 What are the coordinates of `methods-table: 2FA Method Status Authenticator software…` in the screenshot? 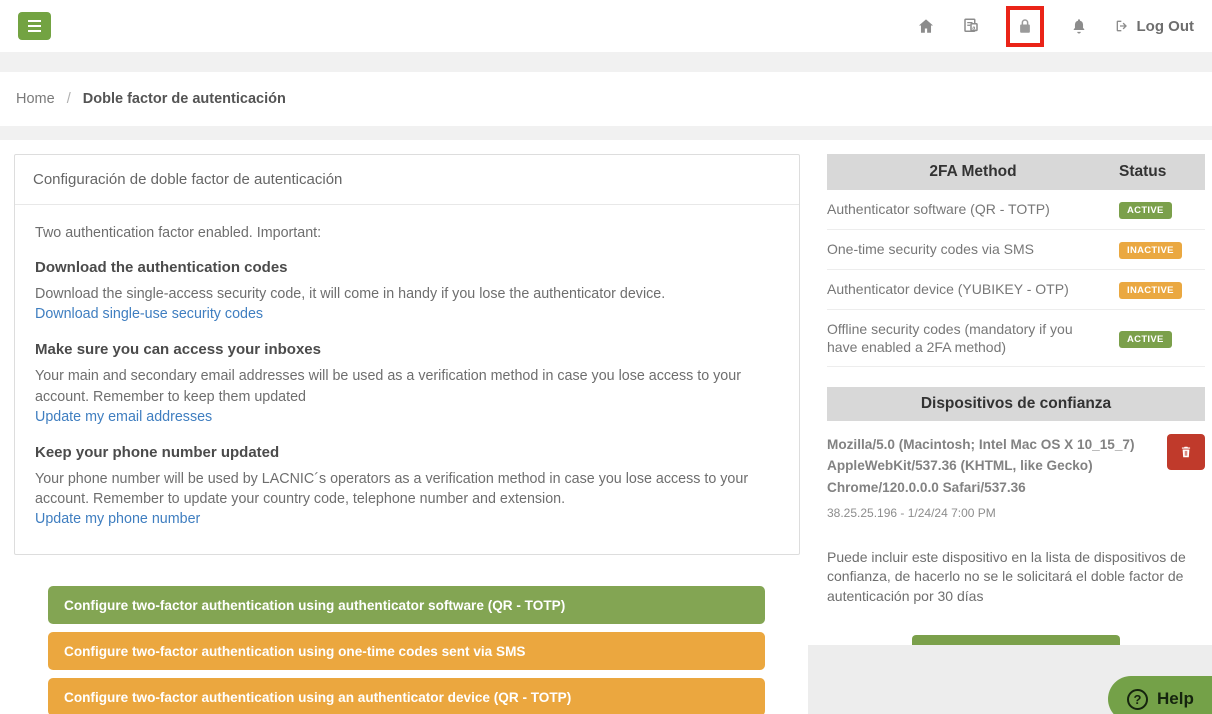 It's located at (1016, 261).